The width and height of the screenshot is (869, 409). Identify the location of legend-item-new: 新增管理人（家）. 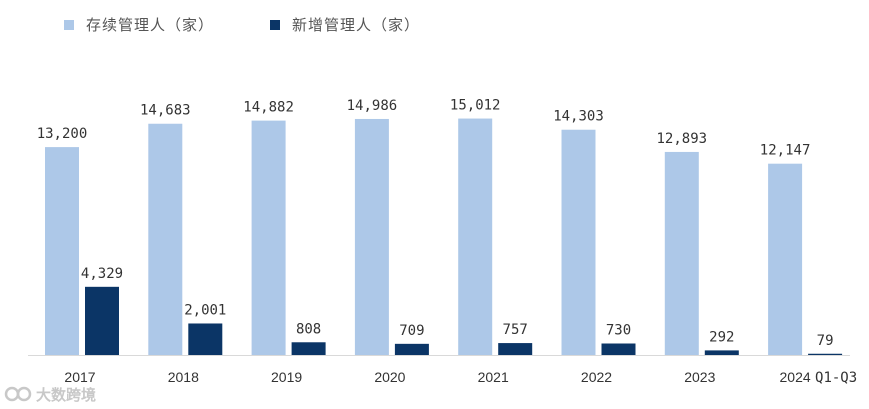
(345, 24).